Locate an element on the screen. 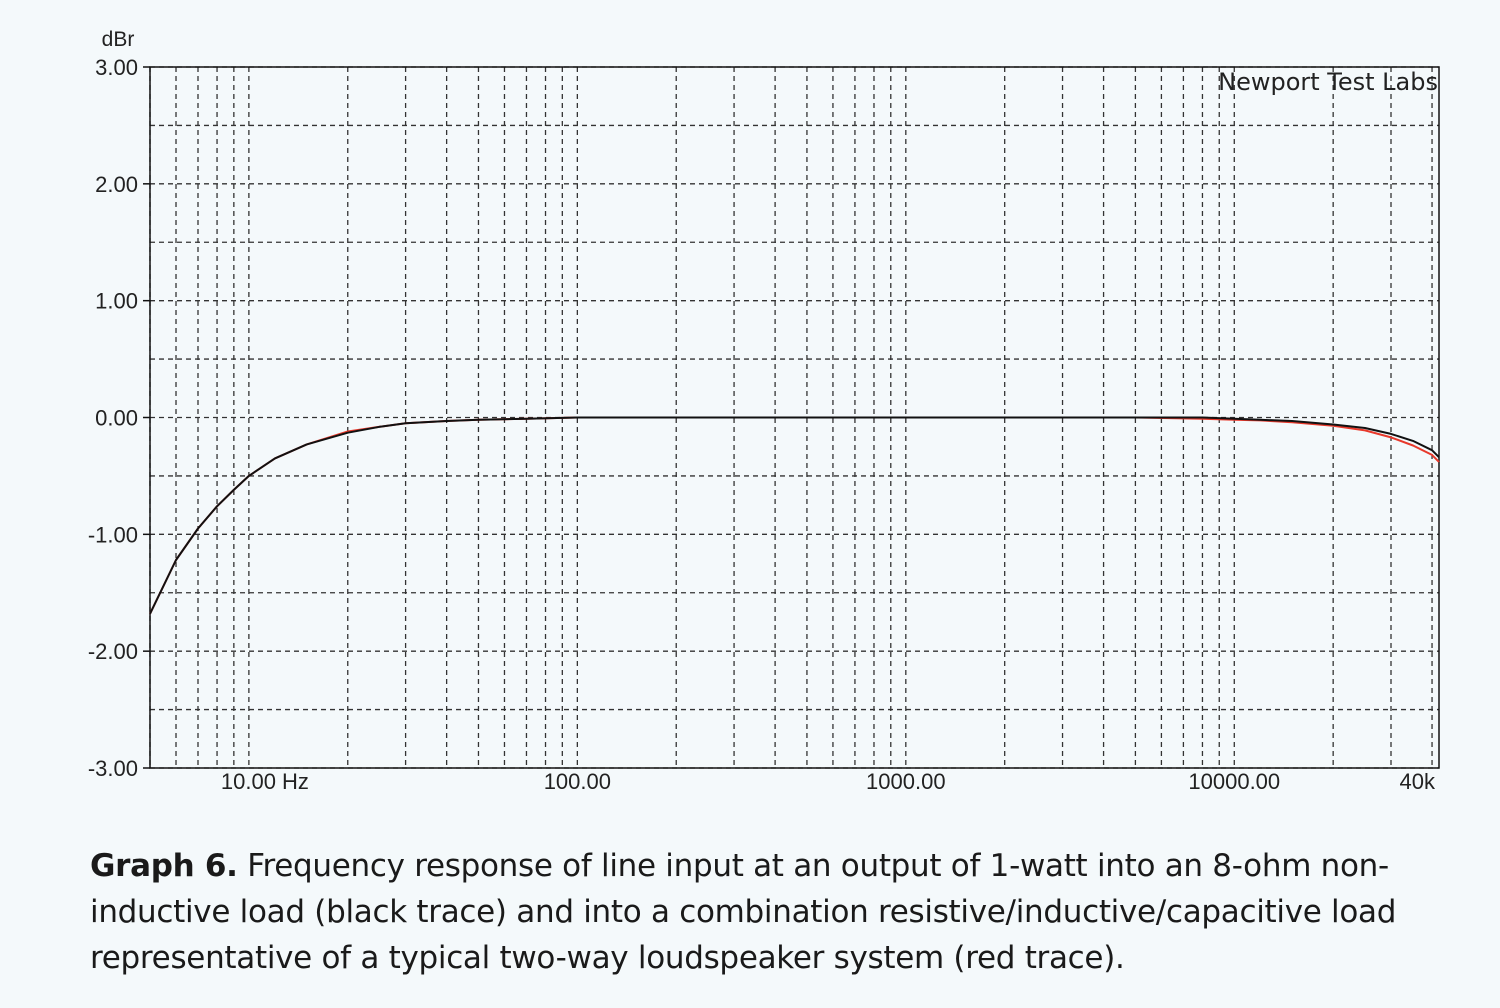 The image size is (1500, 1008). watermark-label: Newport Test Labs is located at coordinates (1328, 82).